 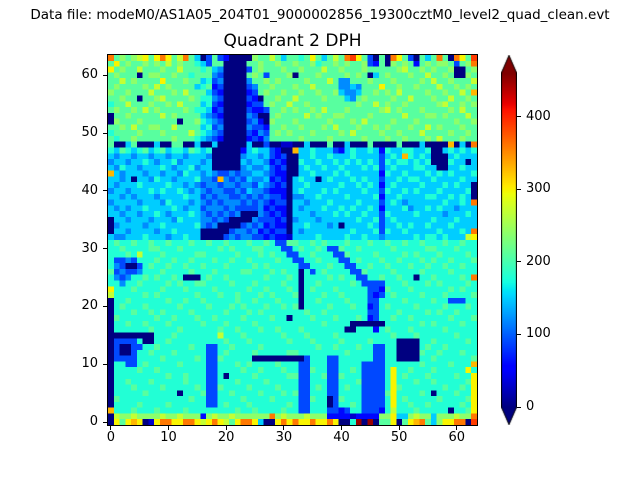 What do you see at coordinates (89, 248) in the screenshot?
I see `y-tick-label: 30` at bounding box center [89, 248].